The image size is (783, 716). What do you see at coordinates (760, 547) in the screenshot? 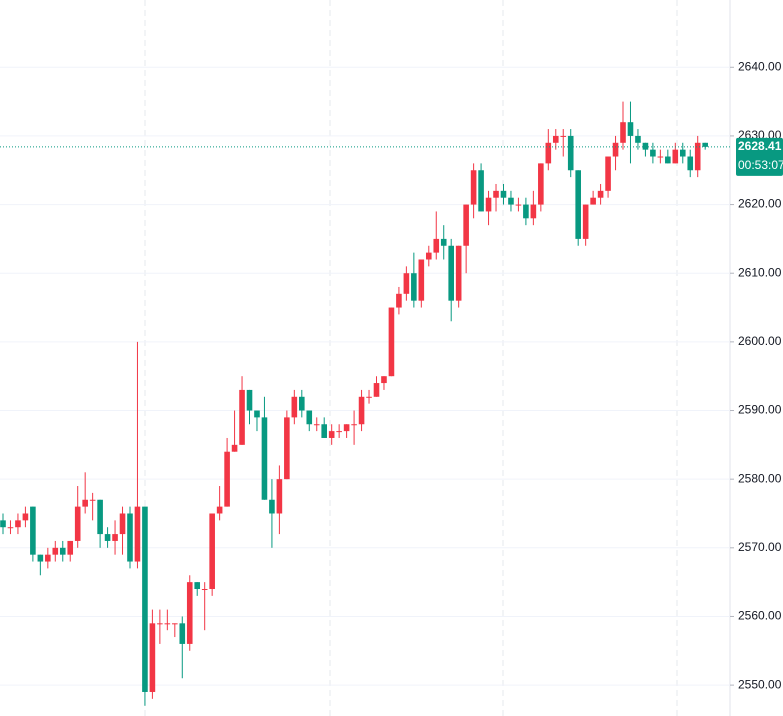
I see `y-tick-label: 2570.00` at bounding box center [760, 547].